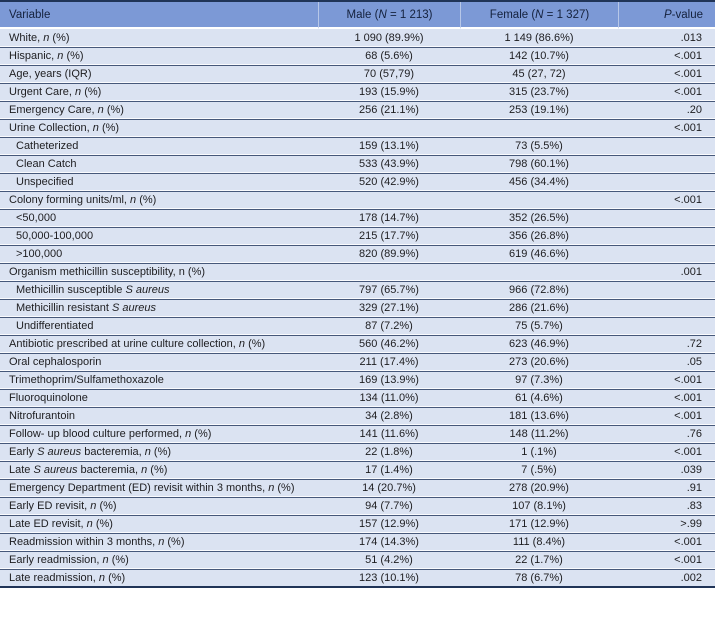  Describe the element at coordinates (159, 56) in the screenshot. I see `variable-cell: Hispanic, n (%)` at that location.